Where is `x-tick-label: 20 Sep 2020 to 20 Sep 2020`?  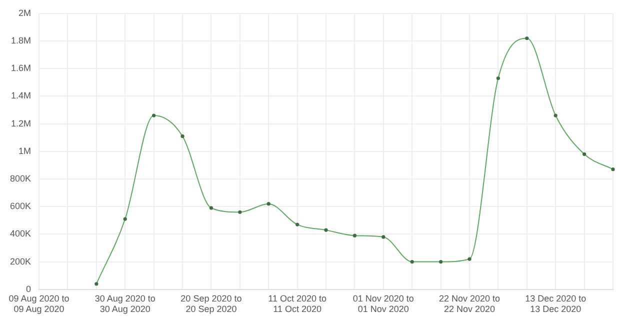
x-tick-label: 20 Sep 2020 to 20 Sep 2020 is located at coordinates (211, 303).